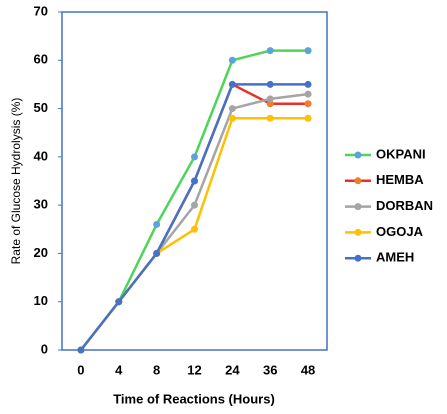  Describe the element at coordinates (395, 257) in the screenshot. I see `legend-label: AMEH` at that location.